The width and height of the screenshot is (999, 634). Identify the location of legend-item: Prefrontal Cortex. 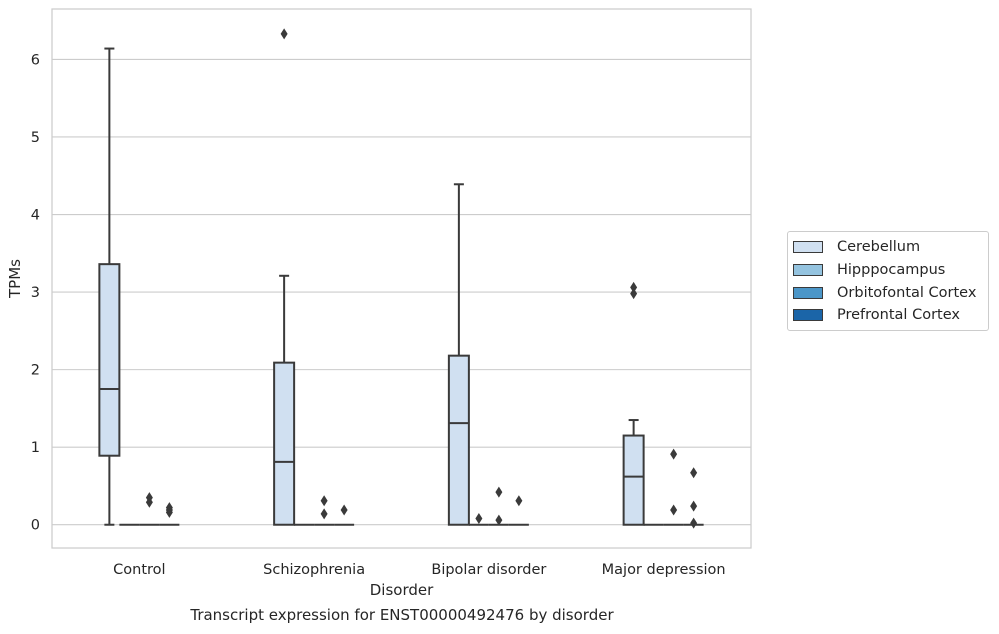
(888, 315).